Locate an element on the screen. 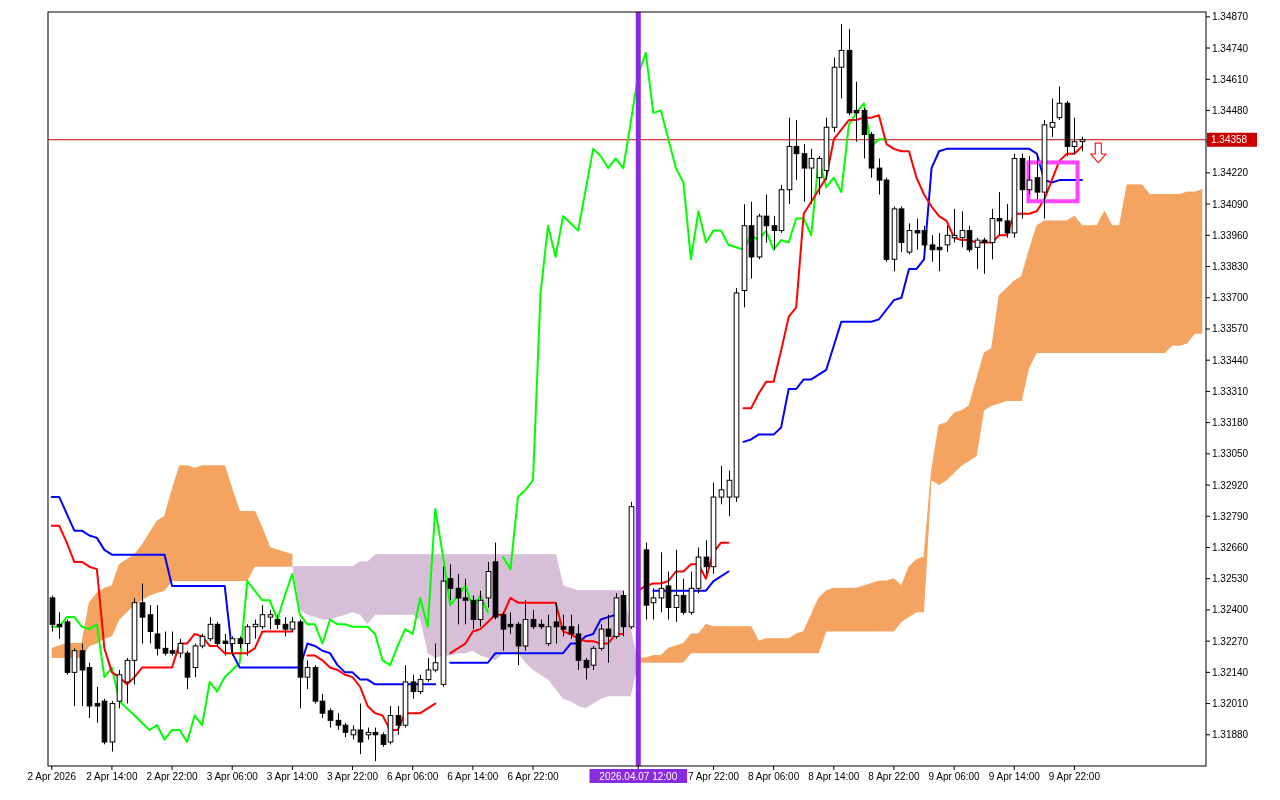  y-tick-label: 1.34870 is located at coordinates (1230, 17).